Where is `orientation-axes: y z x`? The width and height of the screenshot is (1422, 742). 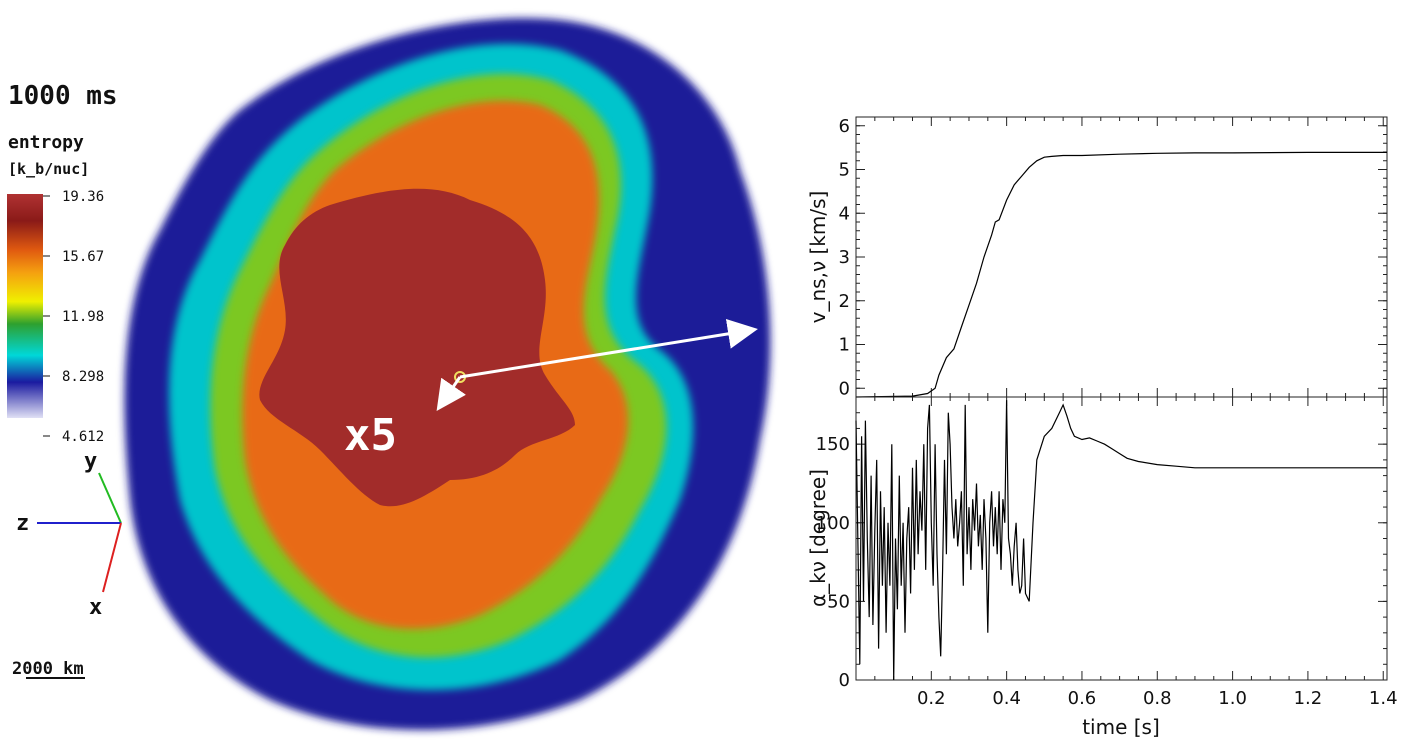 orientation-axes: y z x is located at coordinates (69, 534).